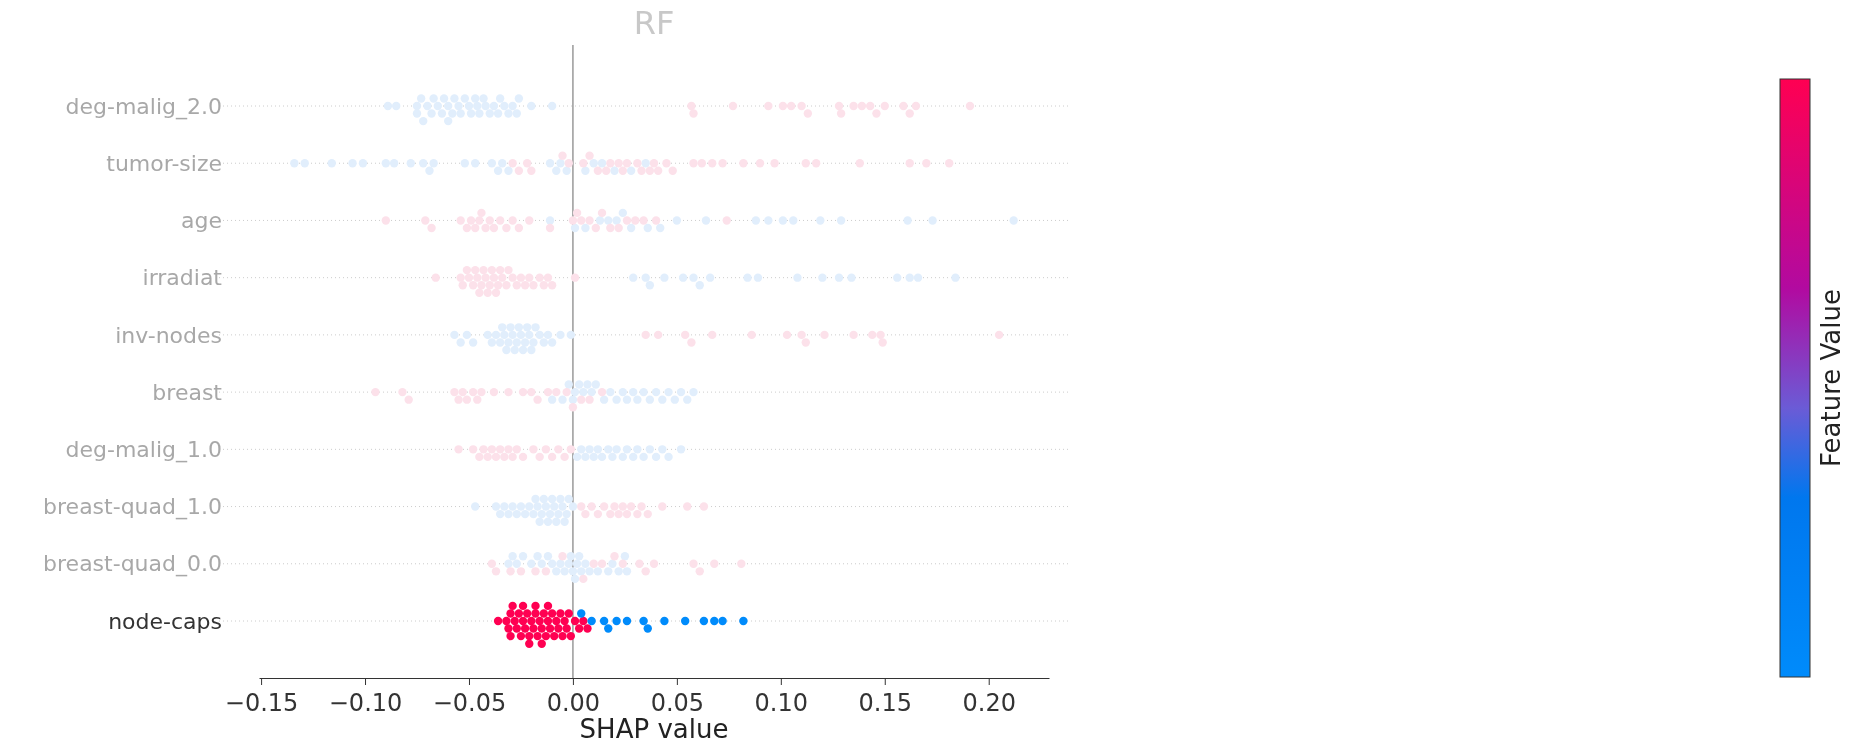  I want to click on color-bar-title: Feature Value, so click(1831, 378).